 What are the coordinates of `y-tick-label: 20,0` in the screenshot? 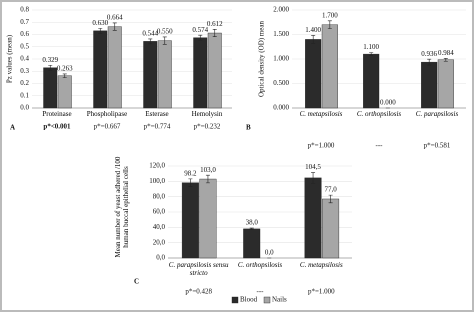 It's located at (159, 242).